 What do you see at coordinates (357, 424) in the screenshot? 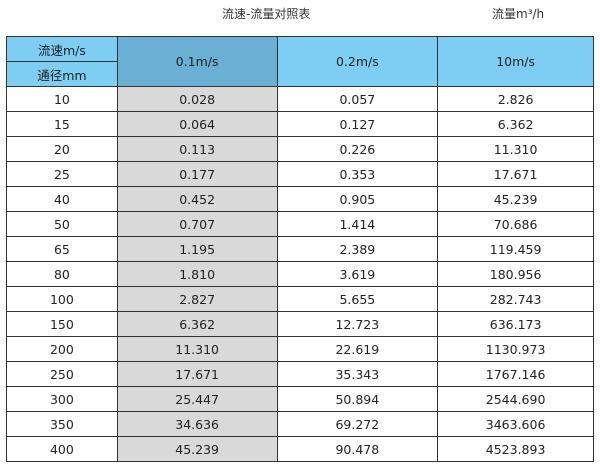
I see `flow-cell: 69.272` at bounding box center [357, 424].